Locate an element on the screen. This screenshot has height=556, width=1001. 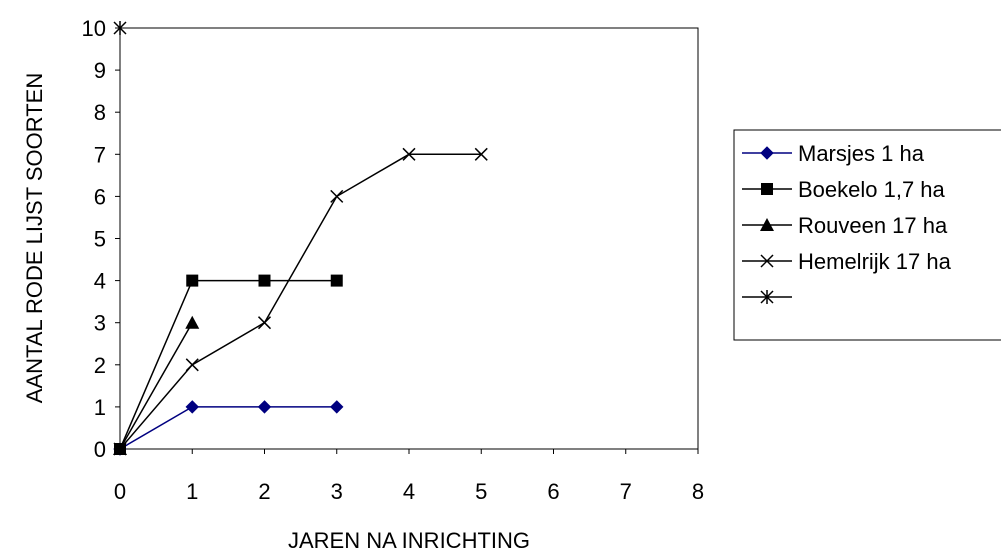
legend-box is located at coordinates (867, 235).